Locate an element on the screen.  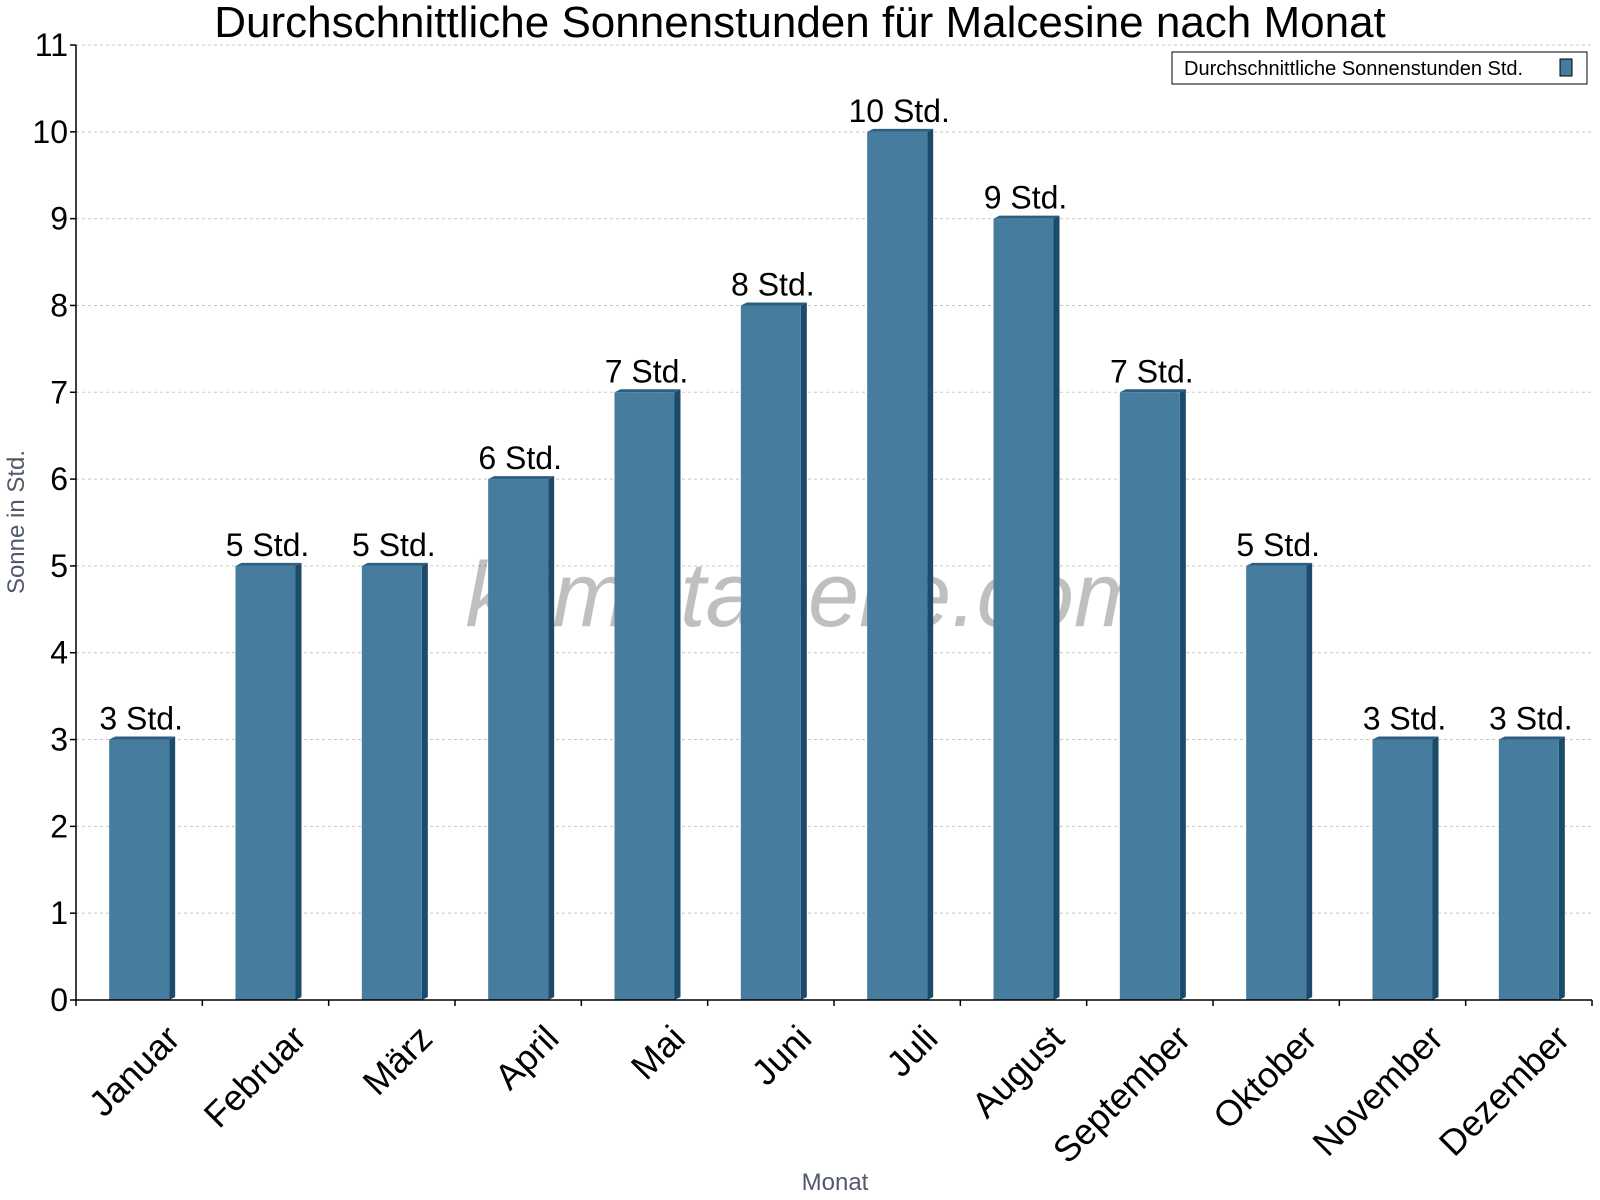
legend-box is located at coordinates (1379, 68).